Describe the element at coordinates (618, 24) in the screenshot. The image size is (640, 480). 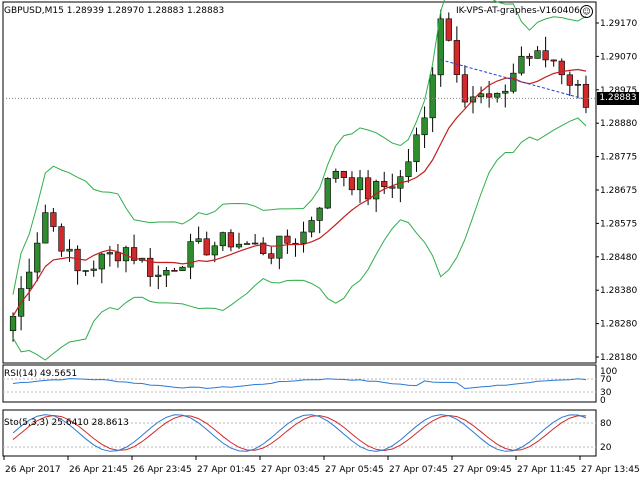
I see `y-tick-label: 1.29170` at that location.